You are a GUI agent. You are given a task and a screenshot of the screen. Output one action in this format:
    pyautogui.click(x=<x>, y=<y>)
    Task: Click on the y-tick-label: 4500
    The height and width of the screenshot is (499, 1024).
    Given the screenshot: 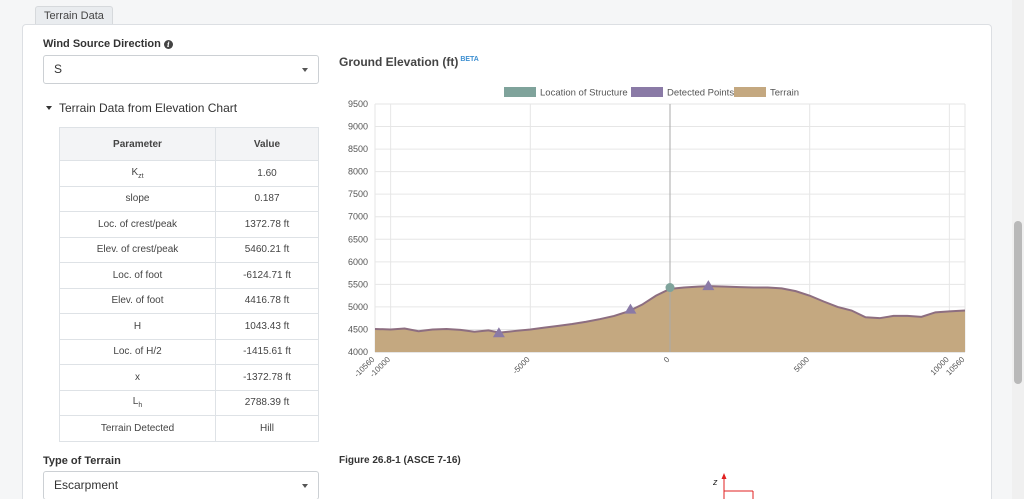 What is the action you would take?
    pyautogui.click(x=358, y=329)
    